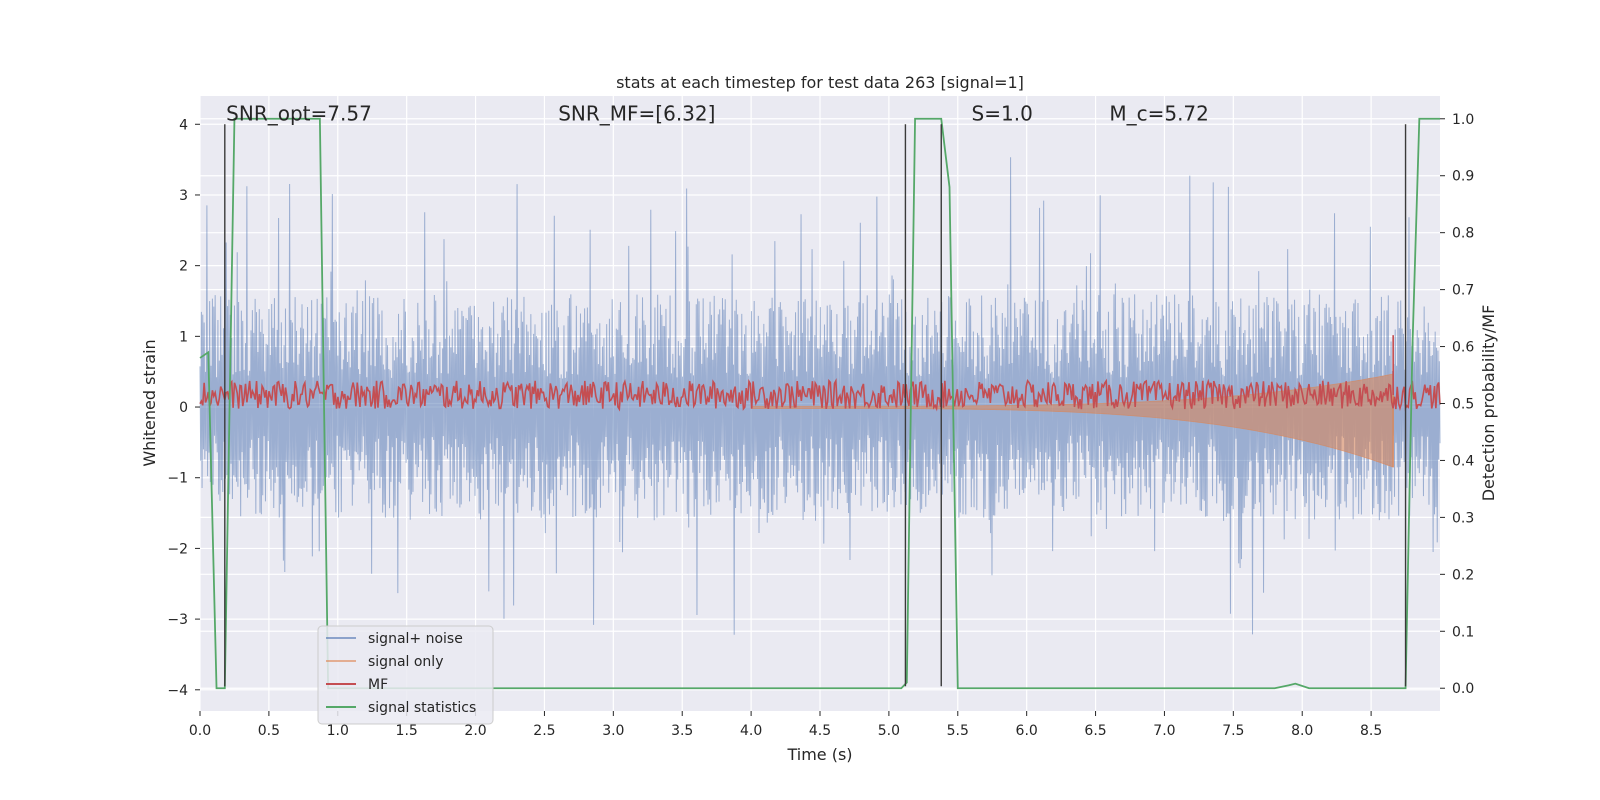  I want to click on y-tick-label: 0, so click(183, 408).